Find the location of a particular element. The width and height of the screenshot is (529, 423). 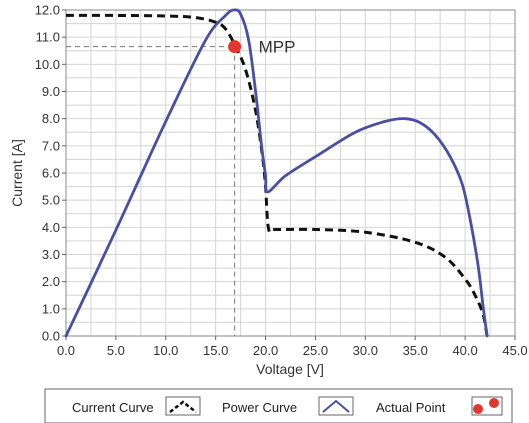

y-tick-label: 7.0 is located at coordinates (51, 145).